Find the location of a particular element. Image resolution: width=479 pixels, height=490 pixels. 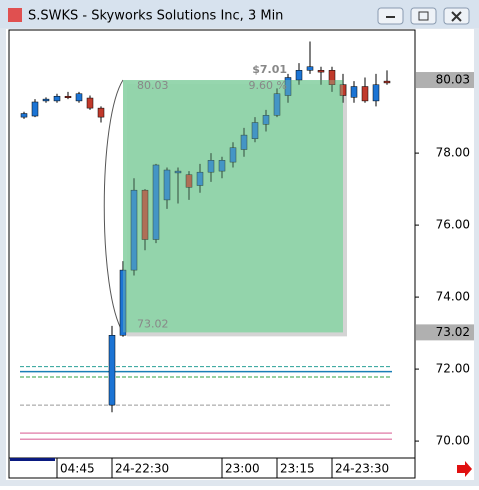

y-tick-label: 76.00 is located at coordinates (453, 225).